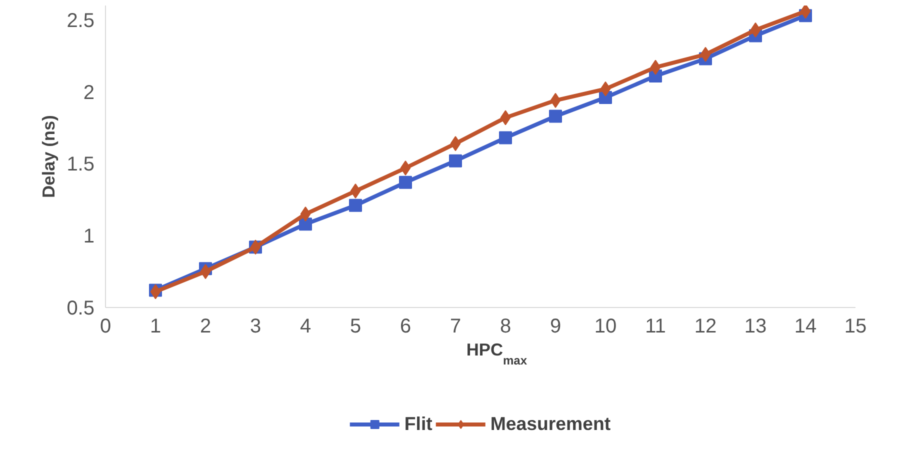  What do you see at coordinates (855, 327) in the screenshot?
I see `x-tick-label: 15` at bounding box center [855, 327].